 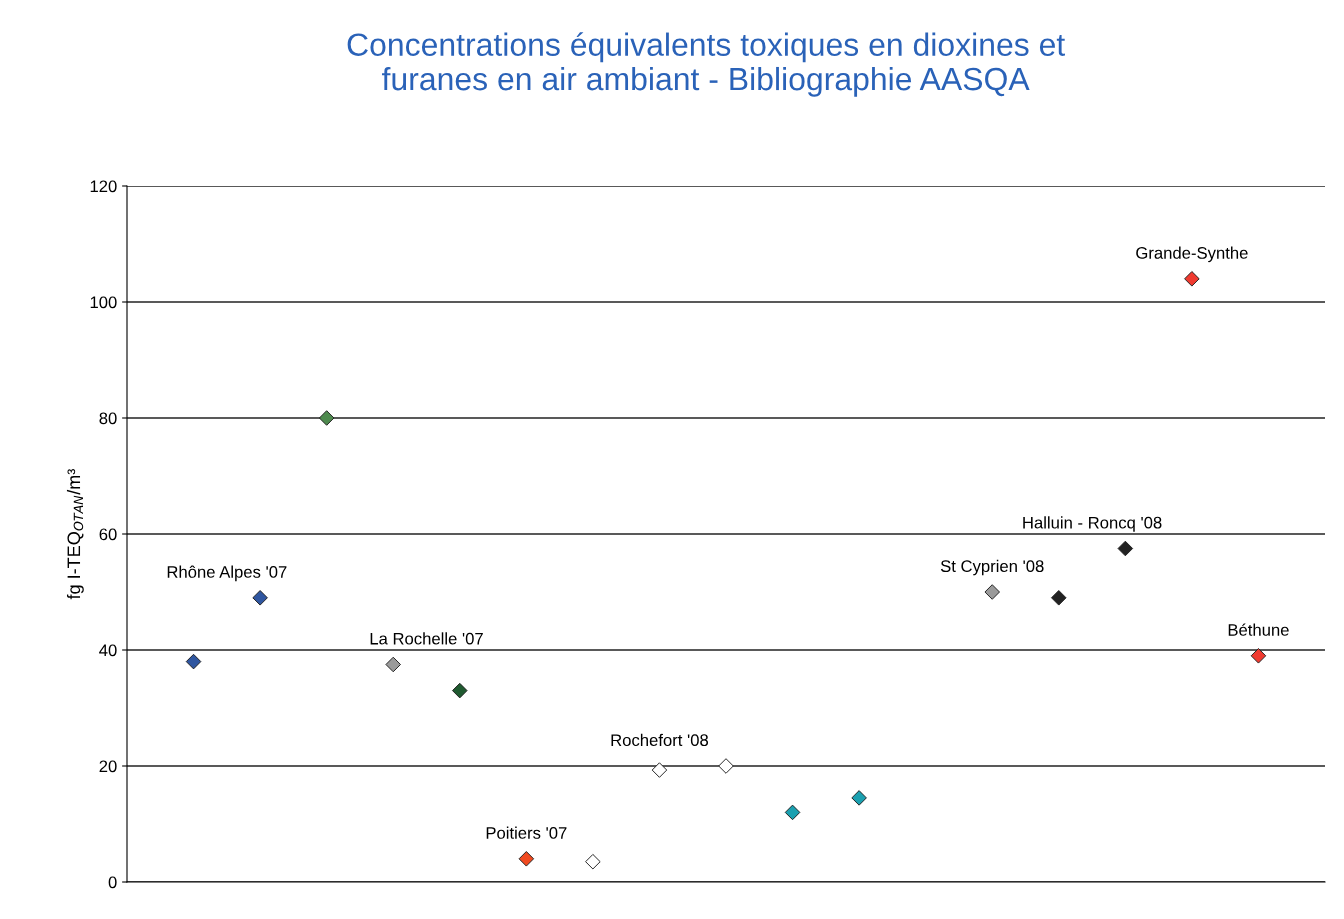 What do you see at coordinates (103, 302) in the screenshot?
I see `y-tick-label: 100` at bounding box center [103, 302].